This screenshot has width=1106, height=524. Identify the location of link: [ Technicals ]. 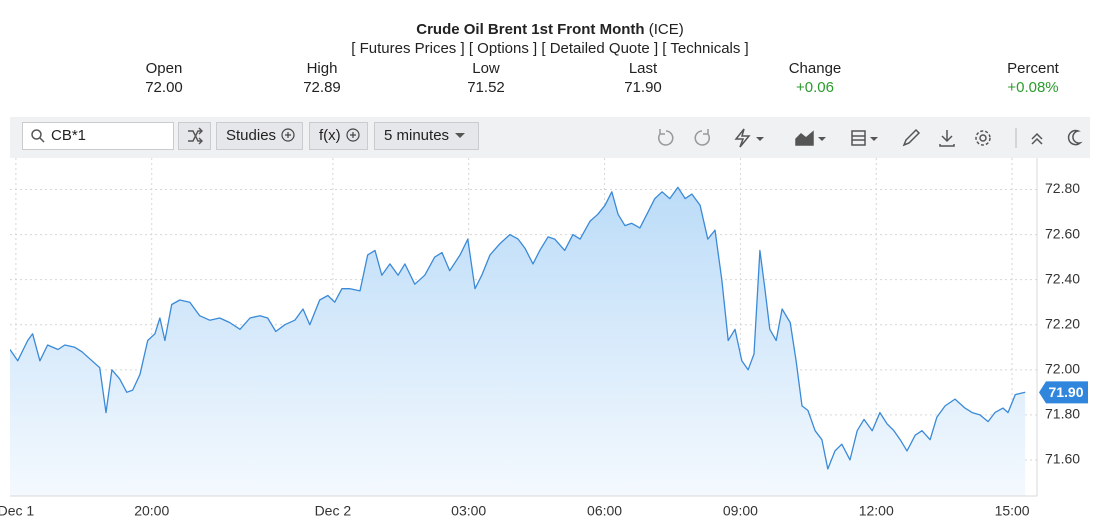
(705, 48).